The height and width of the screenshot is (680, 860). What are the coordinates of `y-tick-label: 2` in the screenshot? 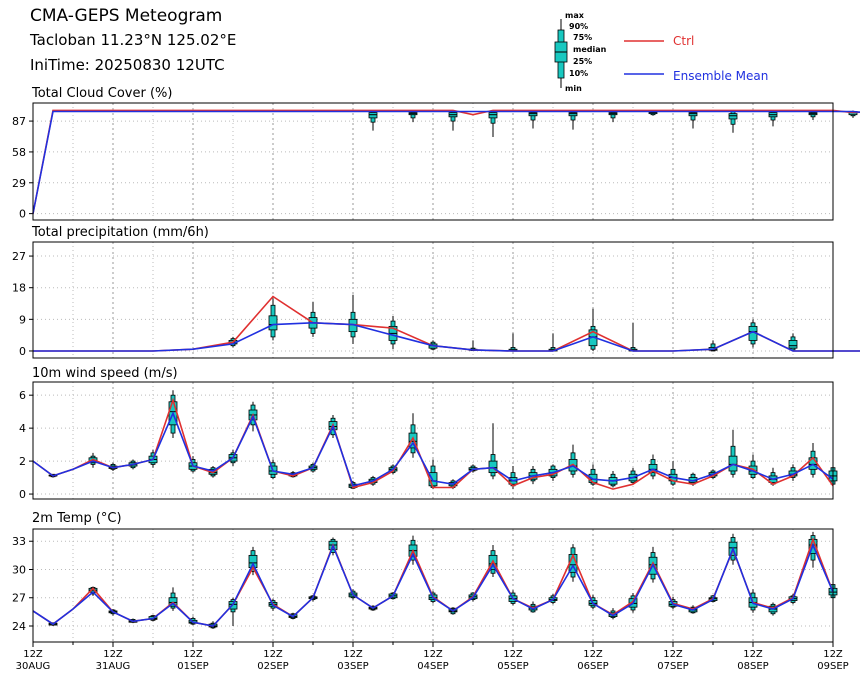 It's located at (22, 461).